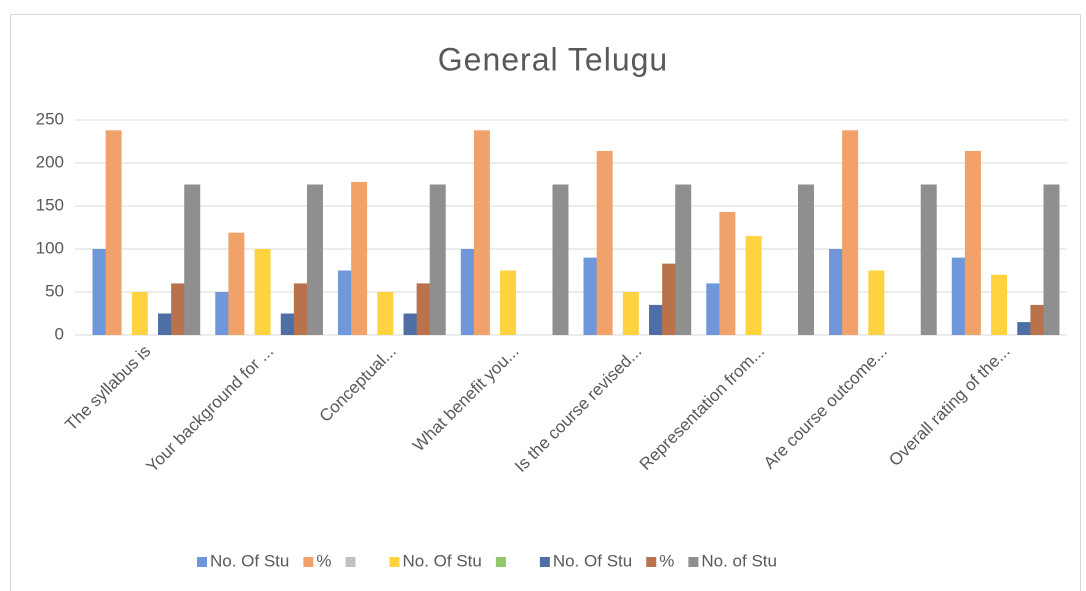  I want to click on y-tick-label: 250, so click(50, 118).